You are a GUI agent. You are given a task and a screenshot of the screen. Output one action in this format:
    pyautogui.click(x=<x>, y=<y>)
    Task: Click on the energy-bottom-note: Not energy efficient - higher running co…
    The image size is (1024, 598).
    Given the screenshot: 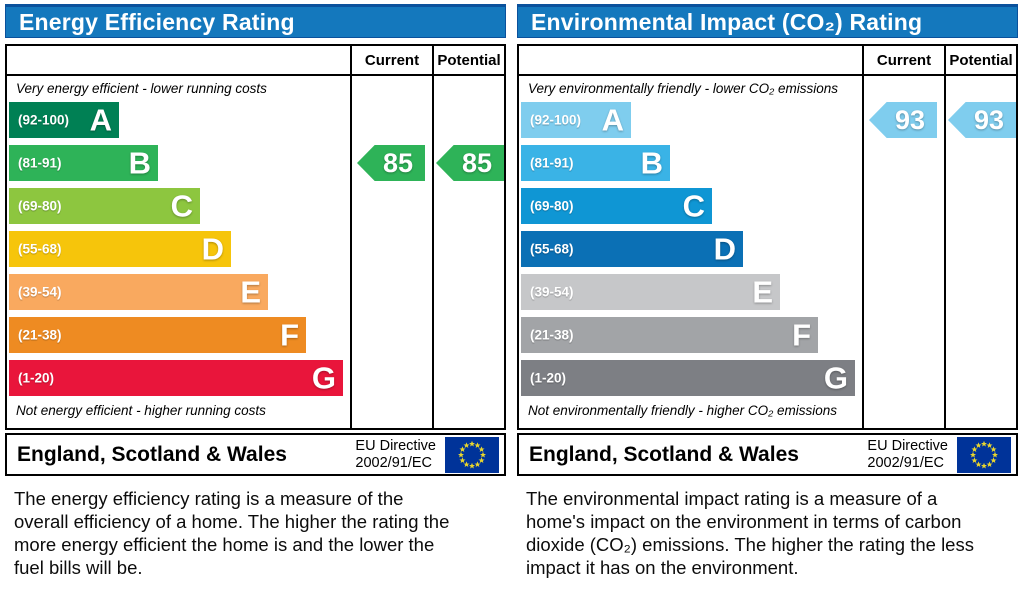 What is the action you would take?
    pyautogui.click(x=141, y=410)
    